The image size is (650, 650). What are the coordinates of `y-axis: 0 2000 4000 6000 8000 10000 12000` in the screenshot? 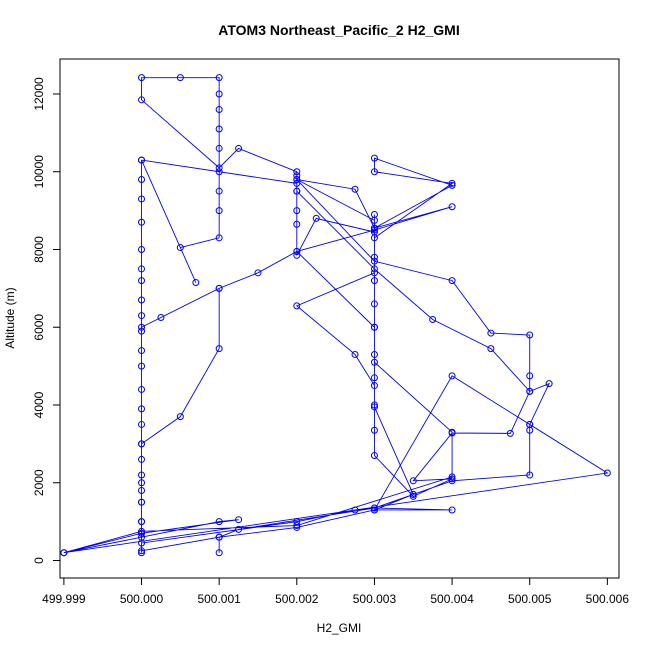 It's located at (46, 320).